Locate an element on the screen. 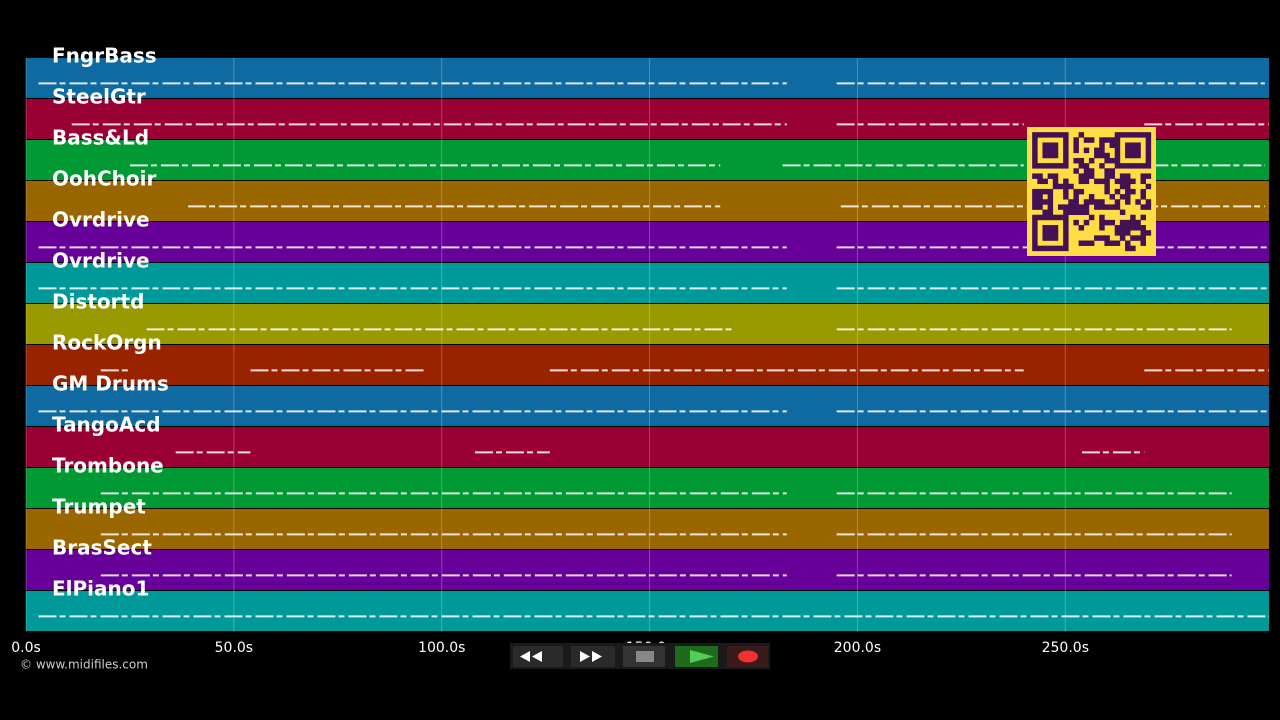 The image size is (1280, 720). tick-label: 200.0s is located at coordinates (857, 648).